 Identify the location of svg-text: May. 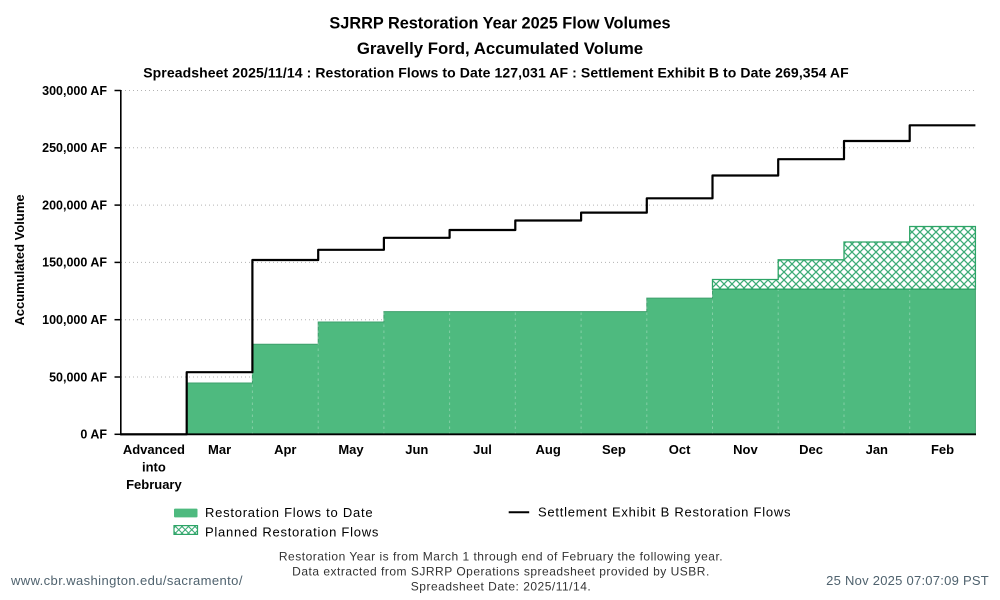
(351, 449).